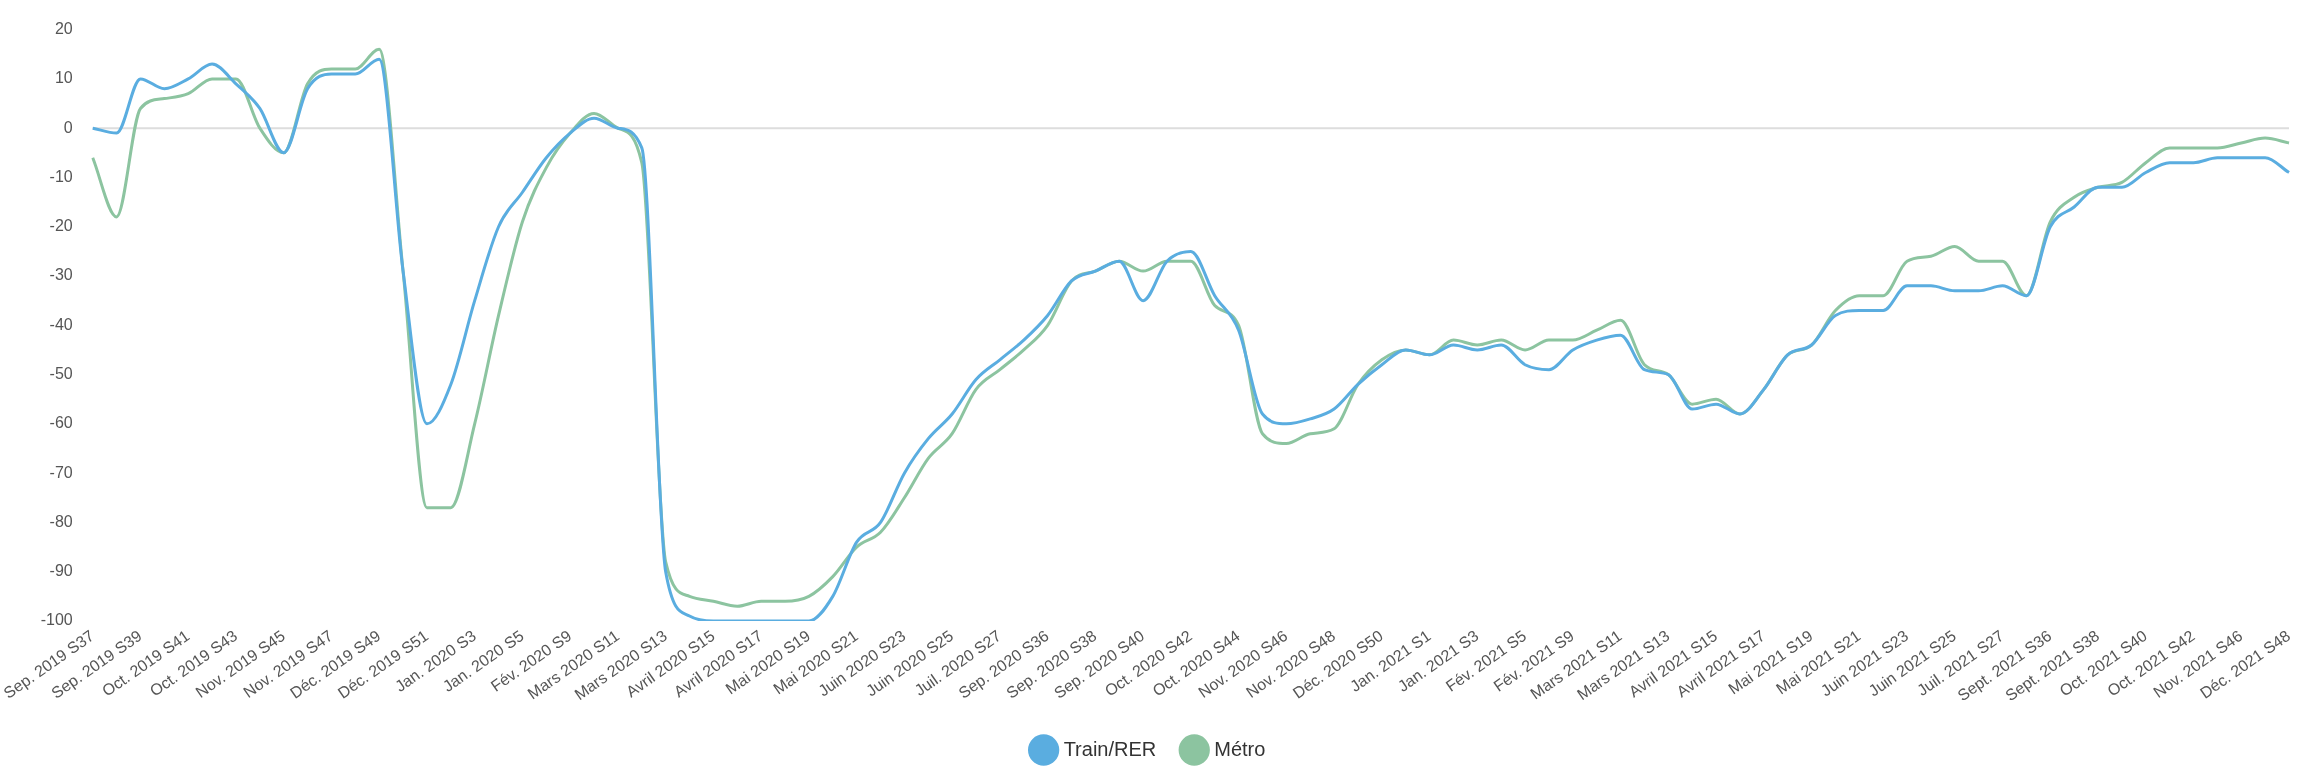 The height and width of the screenshot is (780, 2309). Describe the element at coordinates (61, 373) in the screenshot. I see `y-tick-label: -50` at that location.